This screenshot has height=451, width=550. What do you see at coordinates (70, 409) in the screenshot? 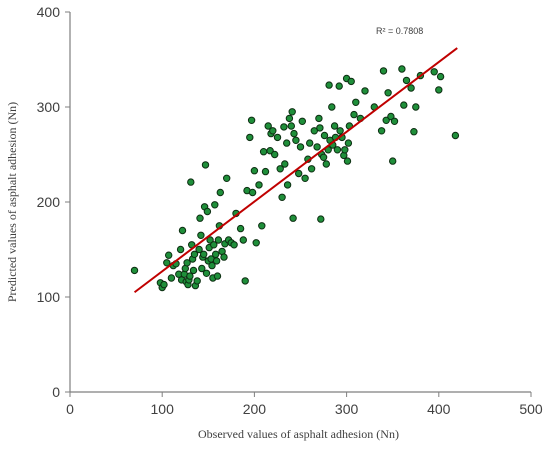
I see `x-tick-label: 0` at bounding box center [70, 409].